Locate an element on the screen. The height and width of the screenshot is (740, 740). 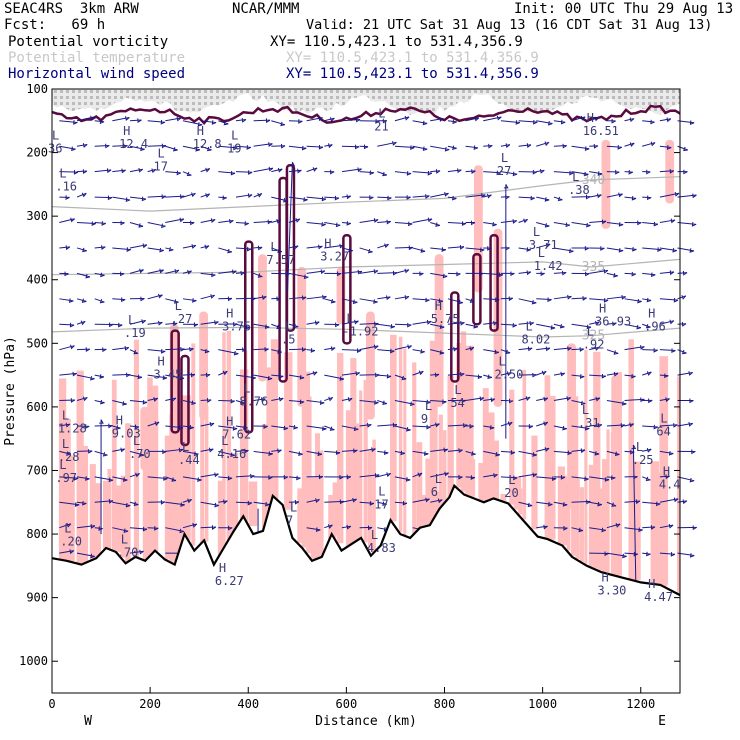
max-min-value: 4.47 is located at coordinates (658, 597).